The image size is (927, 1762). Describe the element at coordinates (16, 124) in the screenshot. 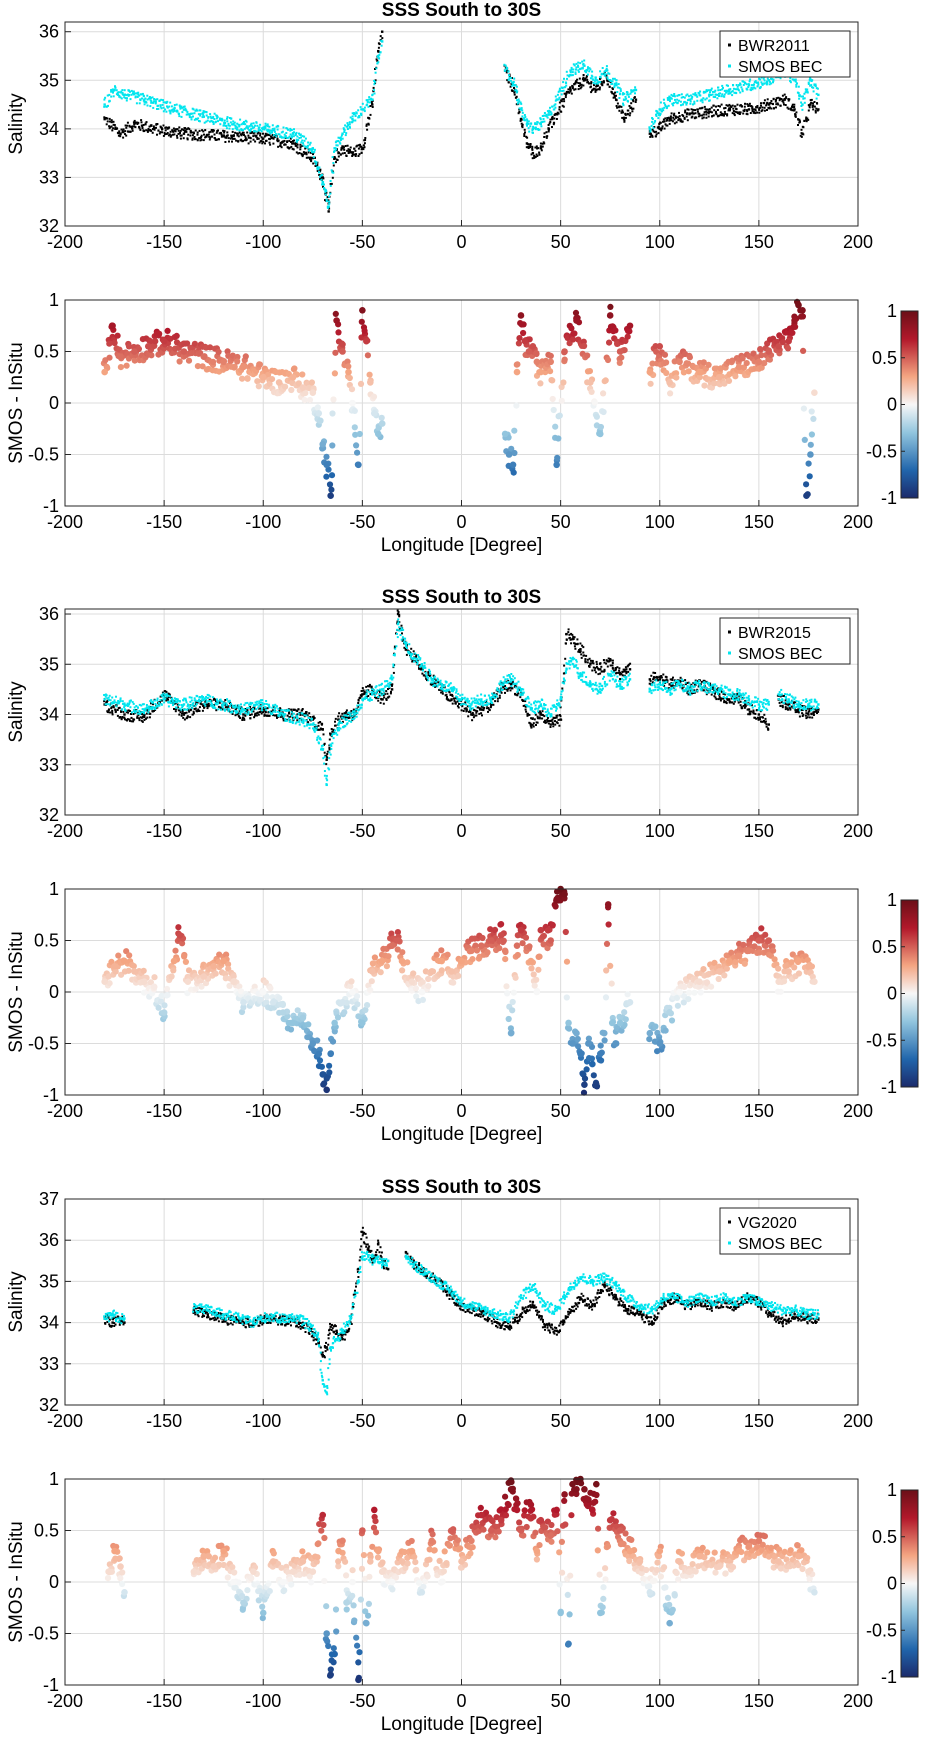

I see `y-axis-label: Salinity` at that location.